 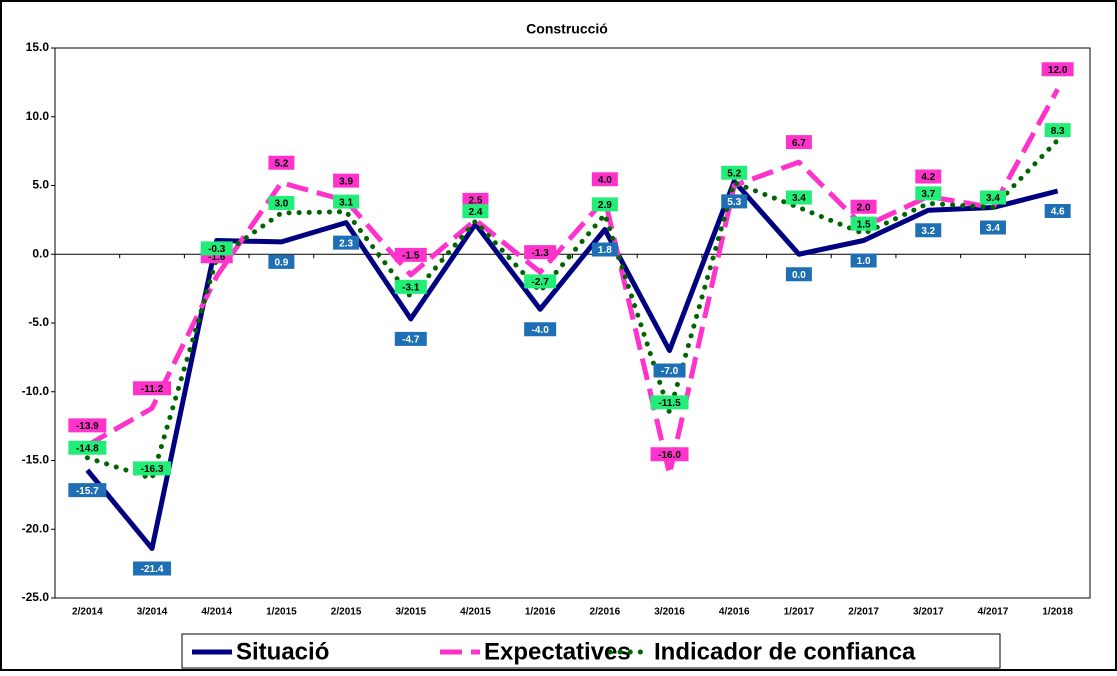 I want to click on value-label: 3.2, so click(x=928, y=231).